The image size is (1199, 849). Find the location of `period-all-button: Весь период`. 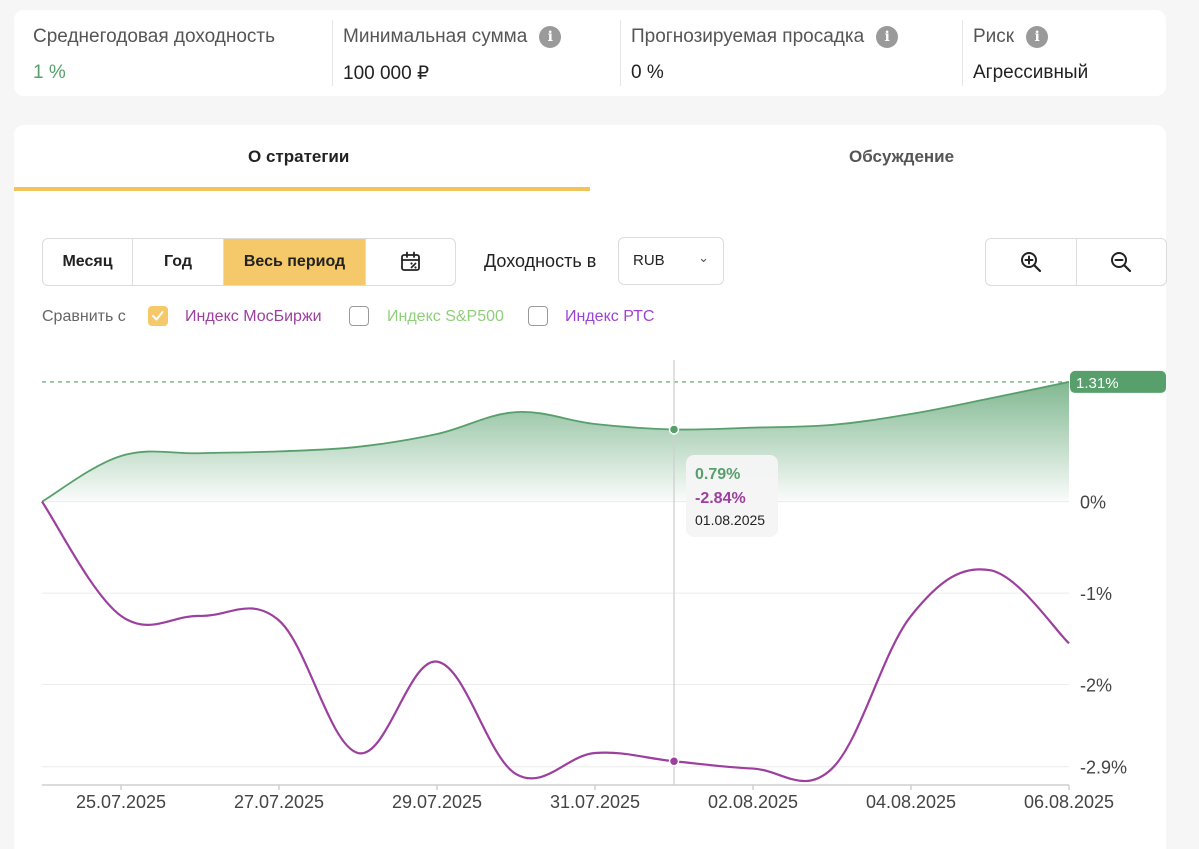

period-all-button: Весь период is located at coordinates (295, 262).